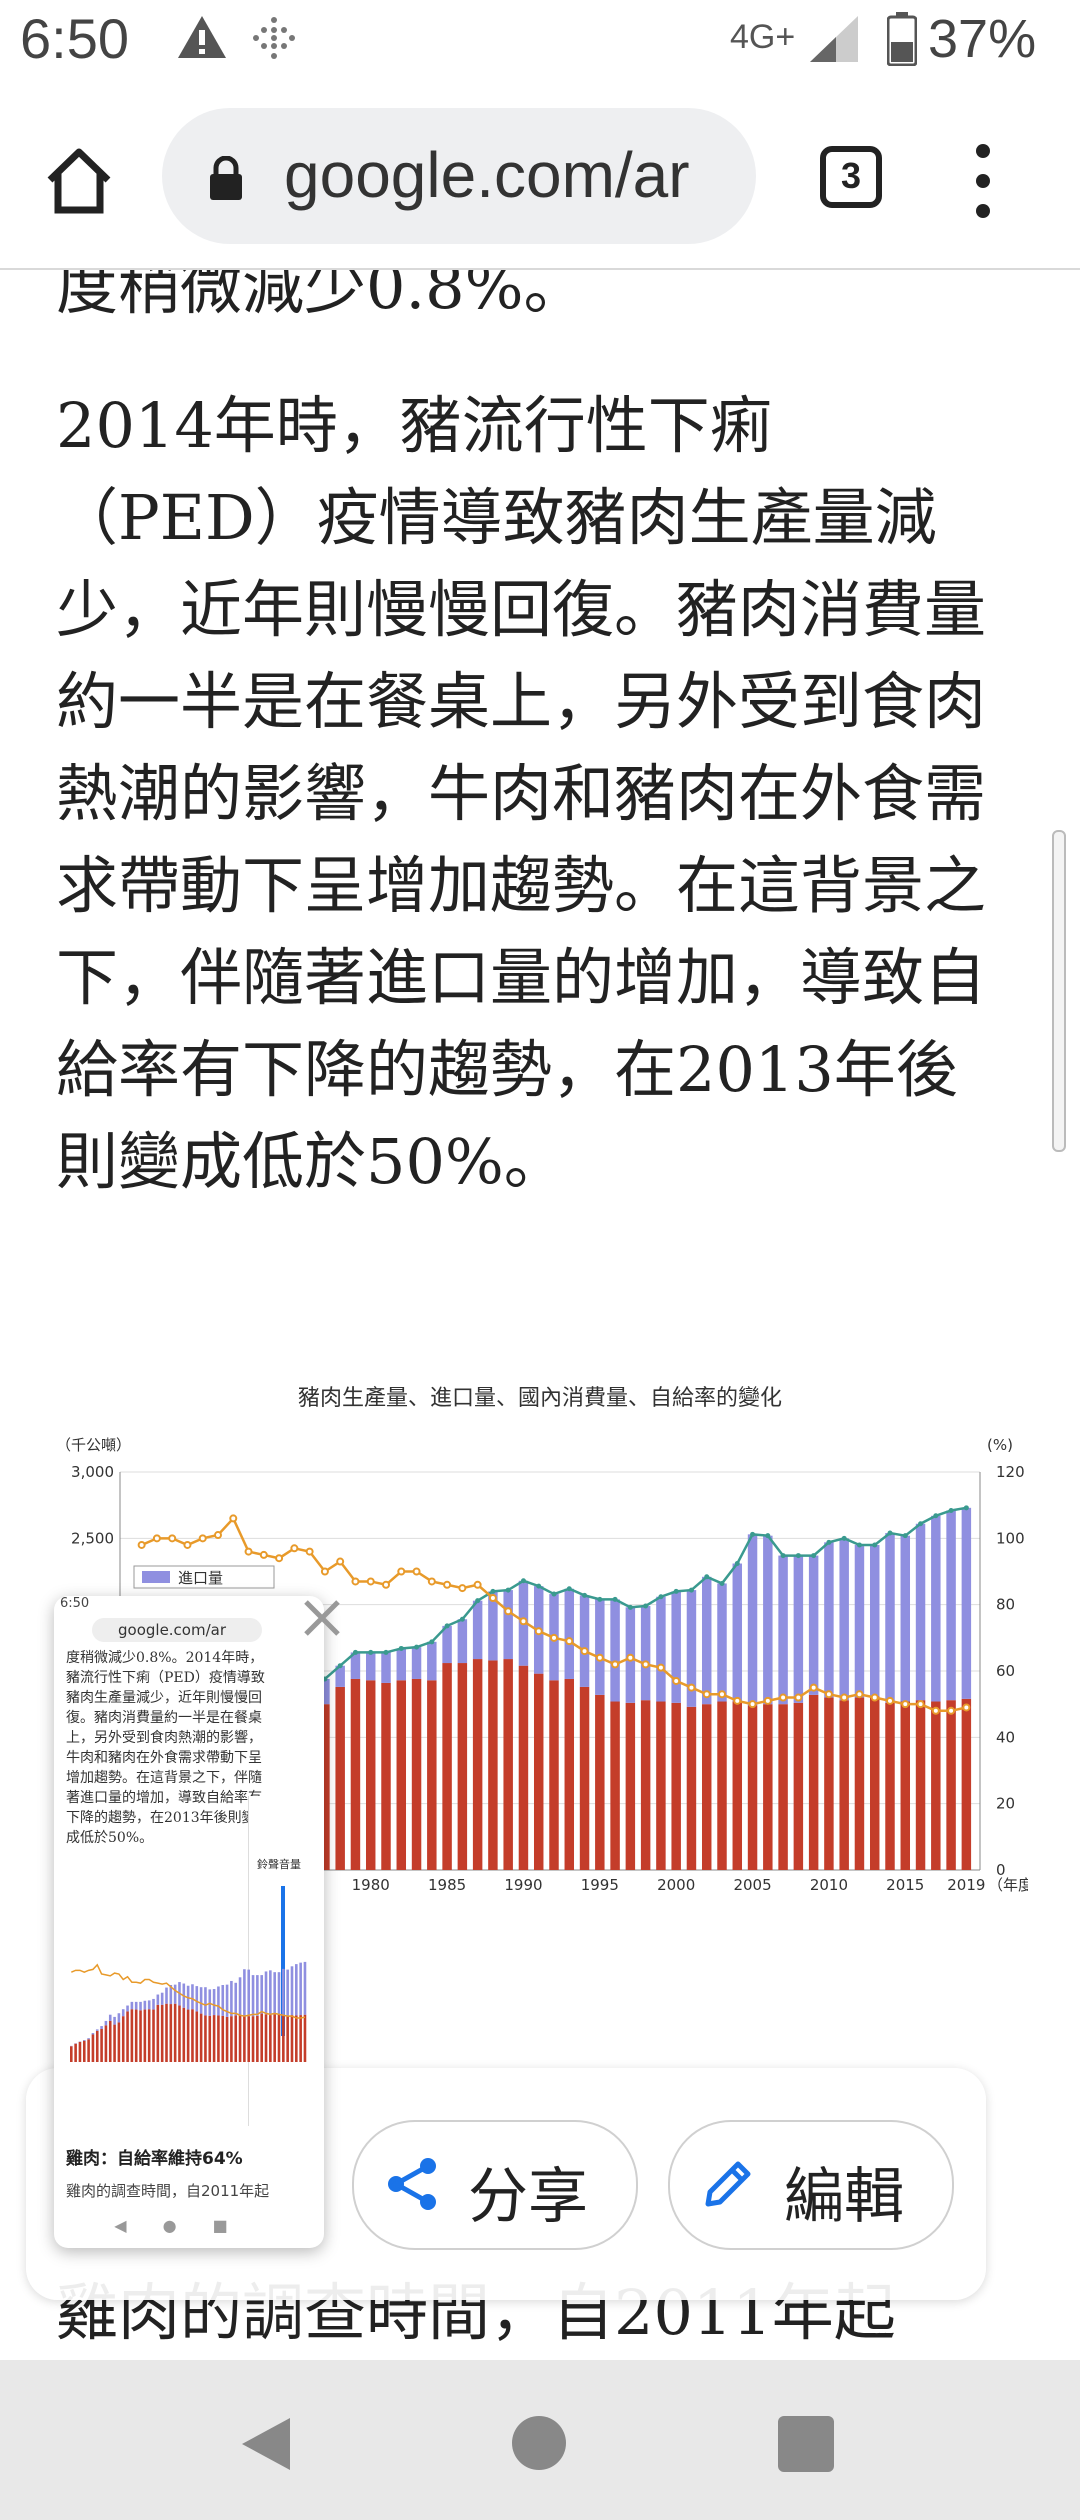 This screenshot has height=2520, width=1080. Describe the element at coordinates (487, 175) in the screenshot. I see `url-text: google.com/ar` at that location.